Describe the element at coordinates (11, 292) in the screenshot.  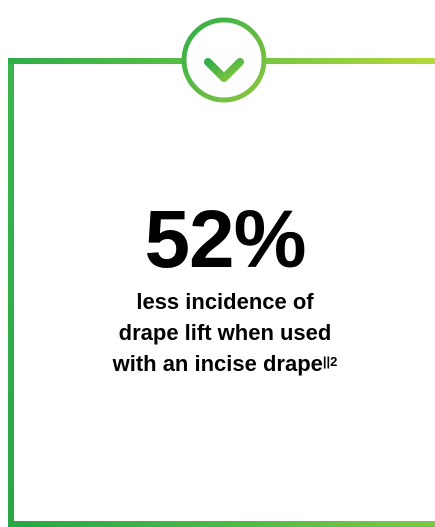
I see `frame-left-border` at that location.